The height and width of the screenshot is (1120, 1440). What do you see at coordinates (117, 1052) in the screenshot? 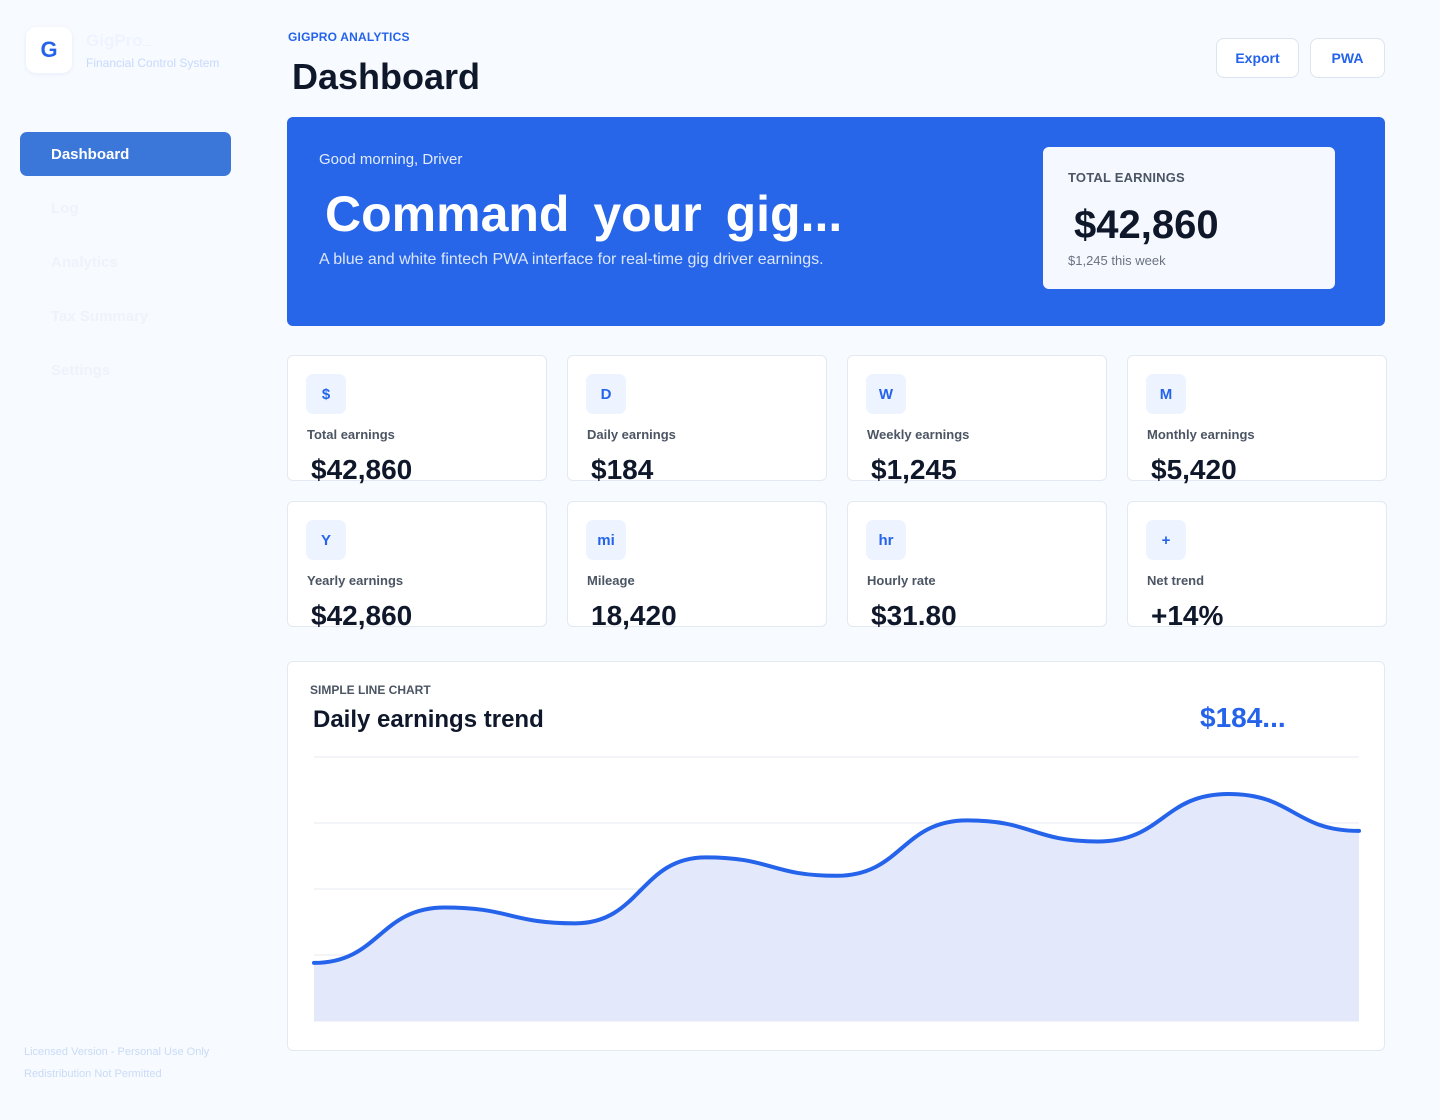
I see `license-line-1: Licensed Version - Personal Use Only` at bounding box center [117, 1052].